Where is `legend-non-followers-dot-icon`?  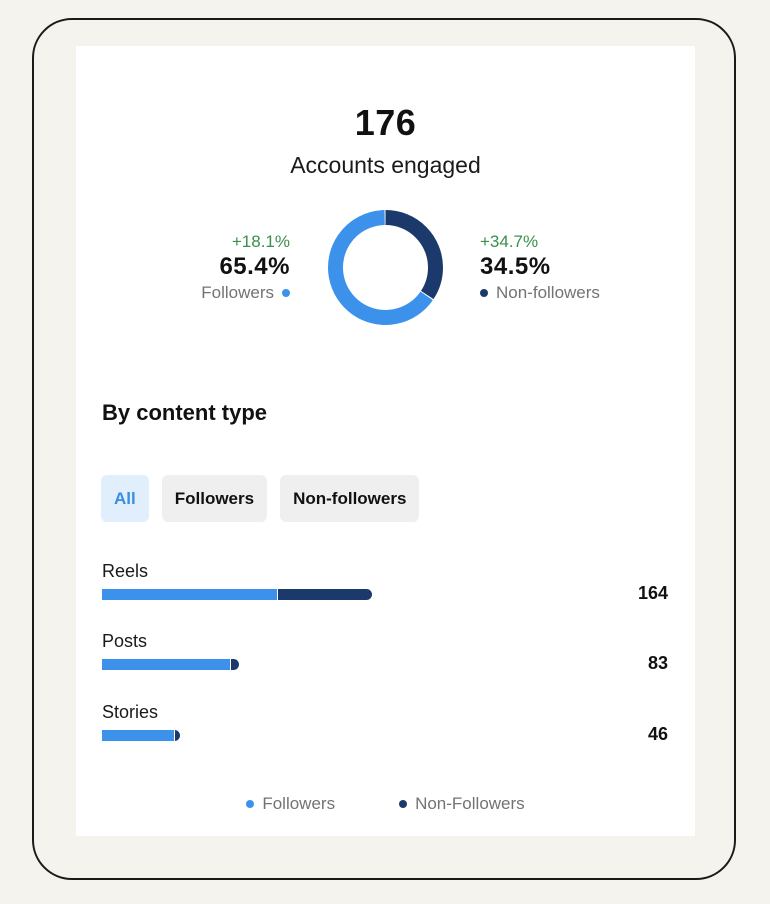 legend-non-followers-dot-icon is located at coordinates (403, 804).